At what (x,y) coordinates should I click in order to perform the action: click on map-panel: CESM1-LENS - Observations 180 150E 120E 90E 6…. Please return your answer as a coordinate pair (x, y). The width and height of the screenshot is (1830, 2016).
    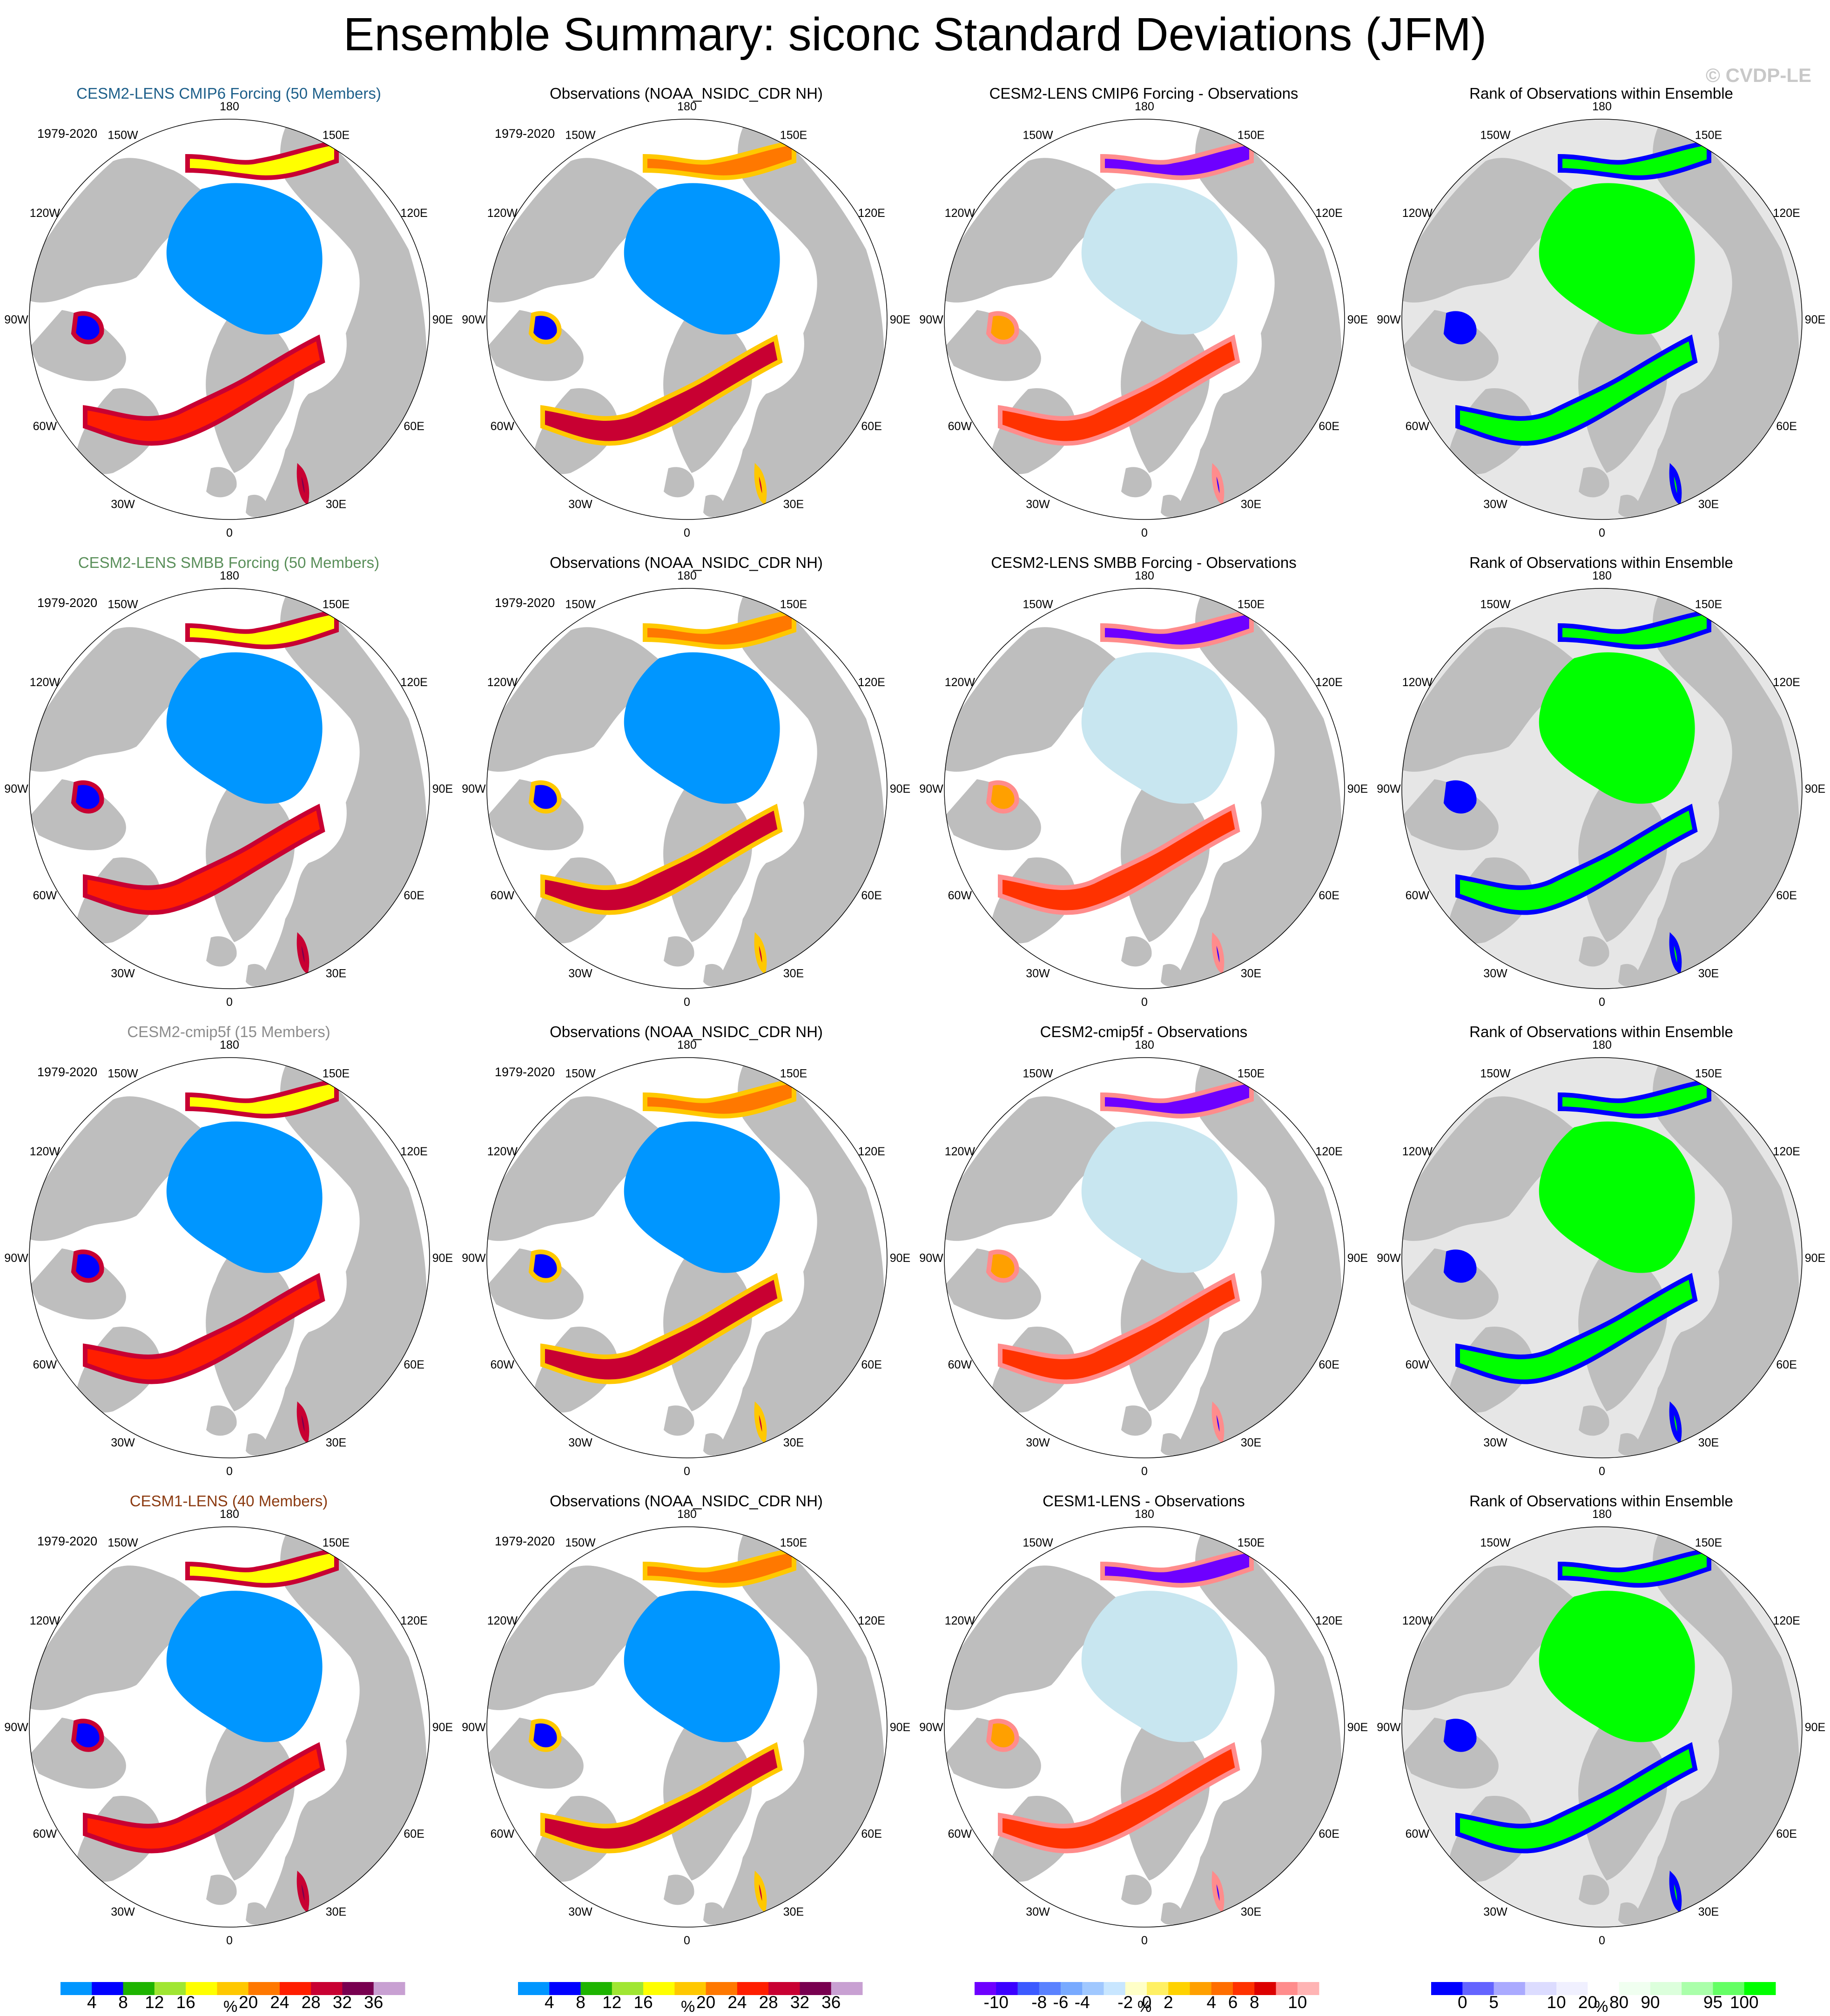
    Looking at the image, I should click on (1143, 1716).